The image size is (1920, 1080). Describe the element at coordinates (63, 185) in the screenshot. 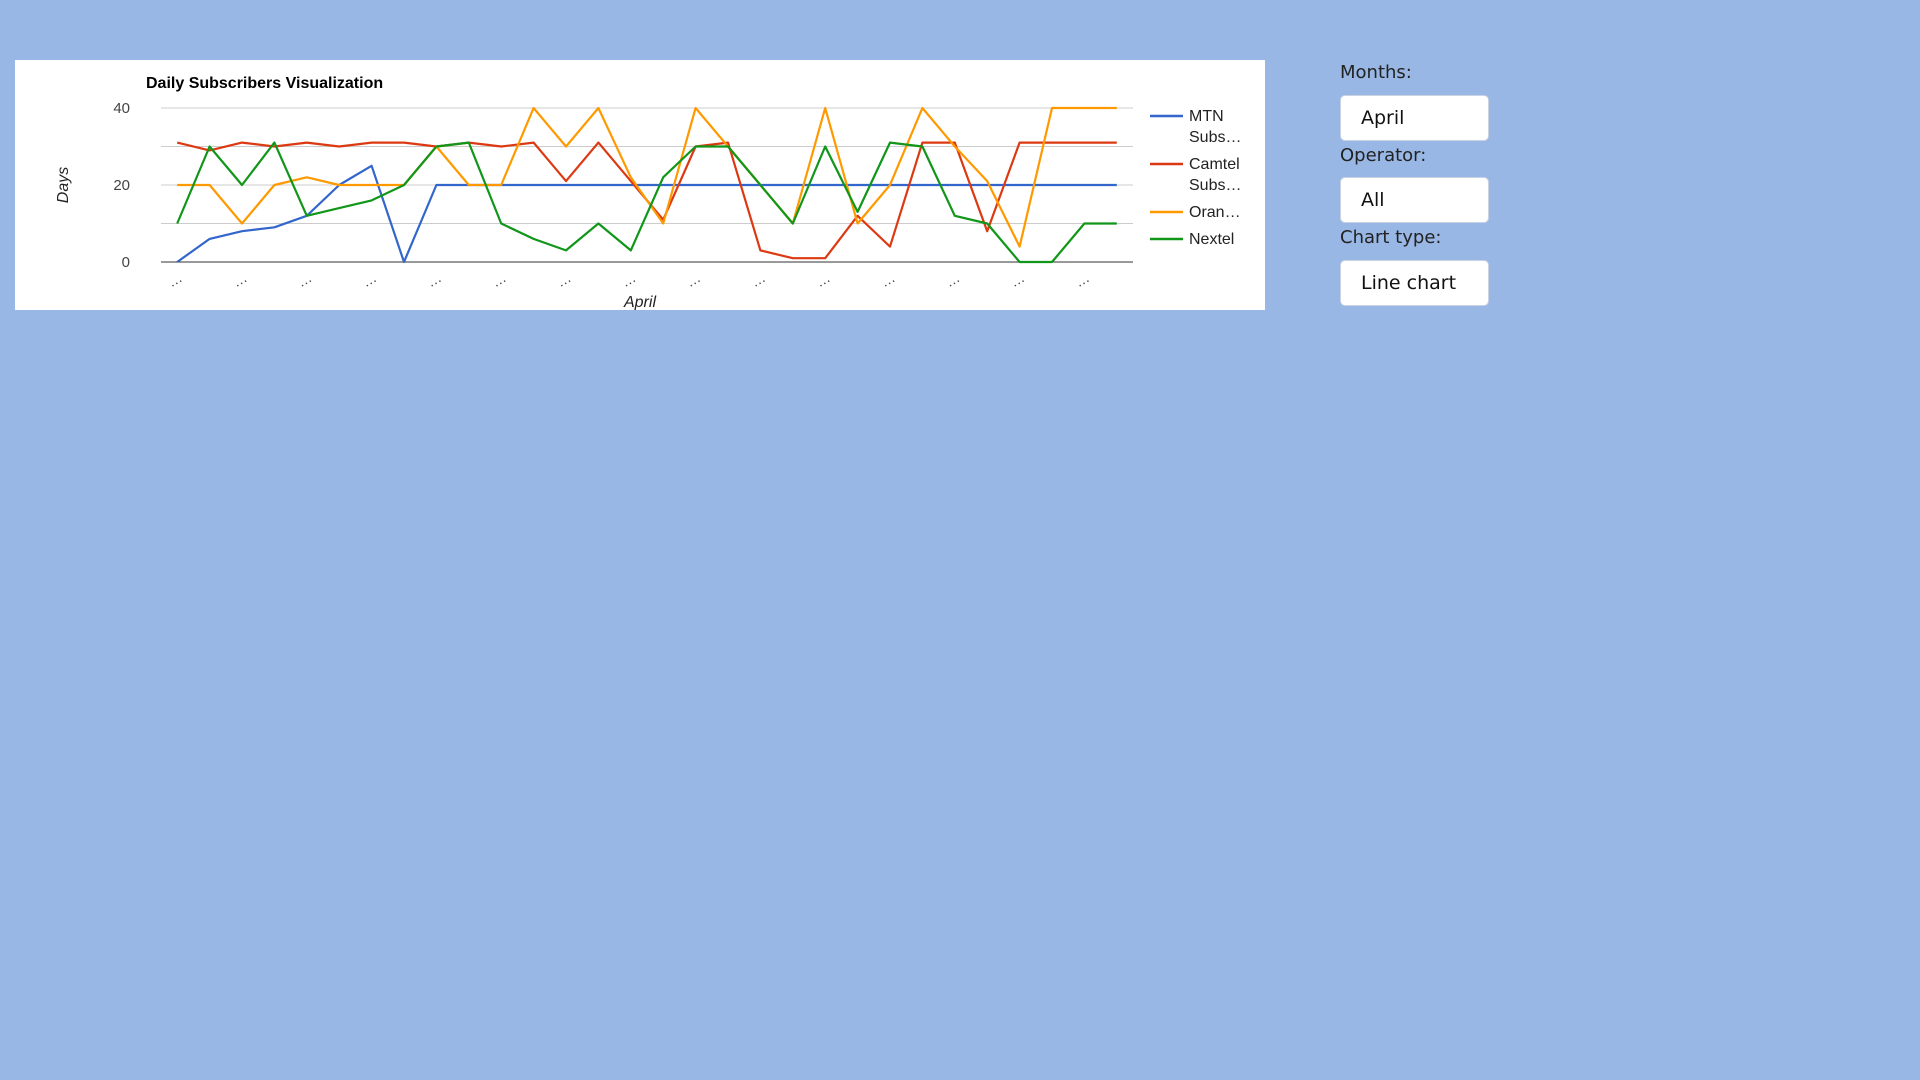

I see `y-axis-label: Days` at that location.